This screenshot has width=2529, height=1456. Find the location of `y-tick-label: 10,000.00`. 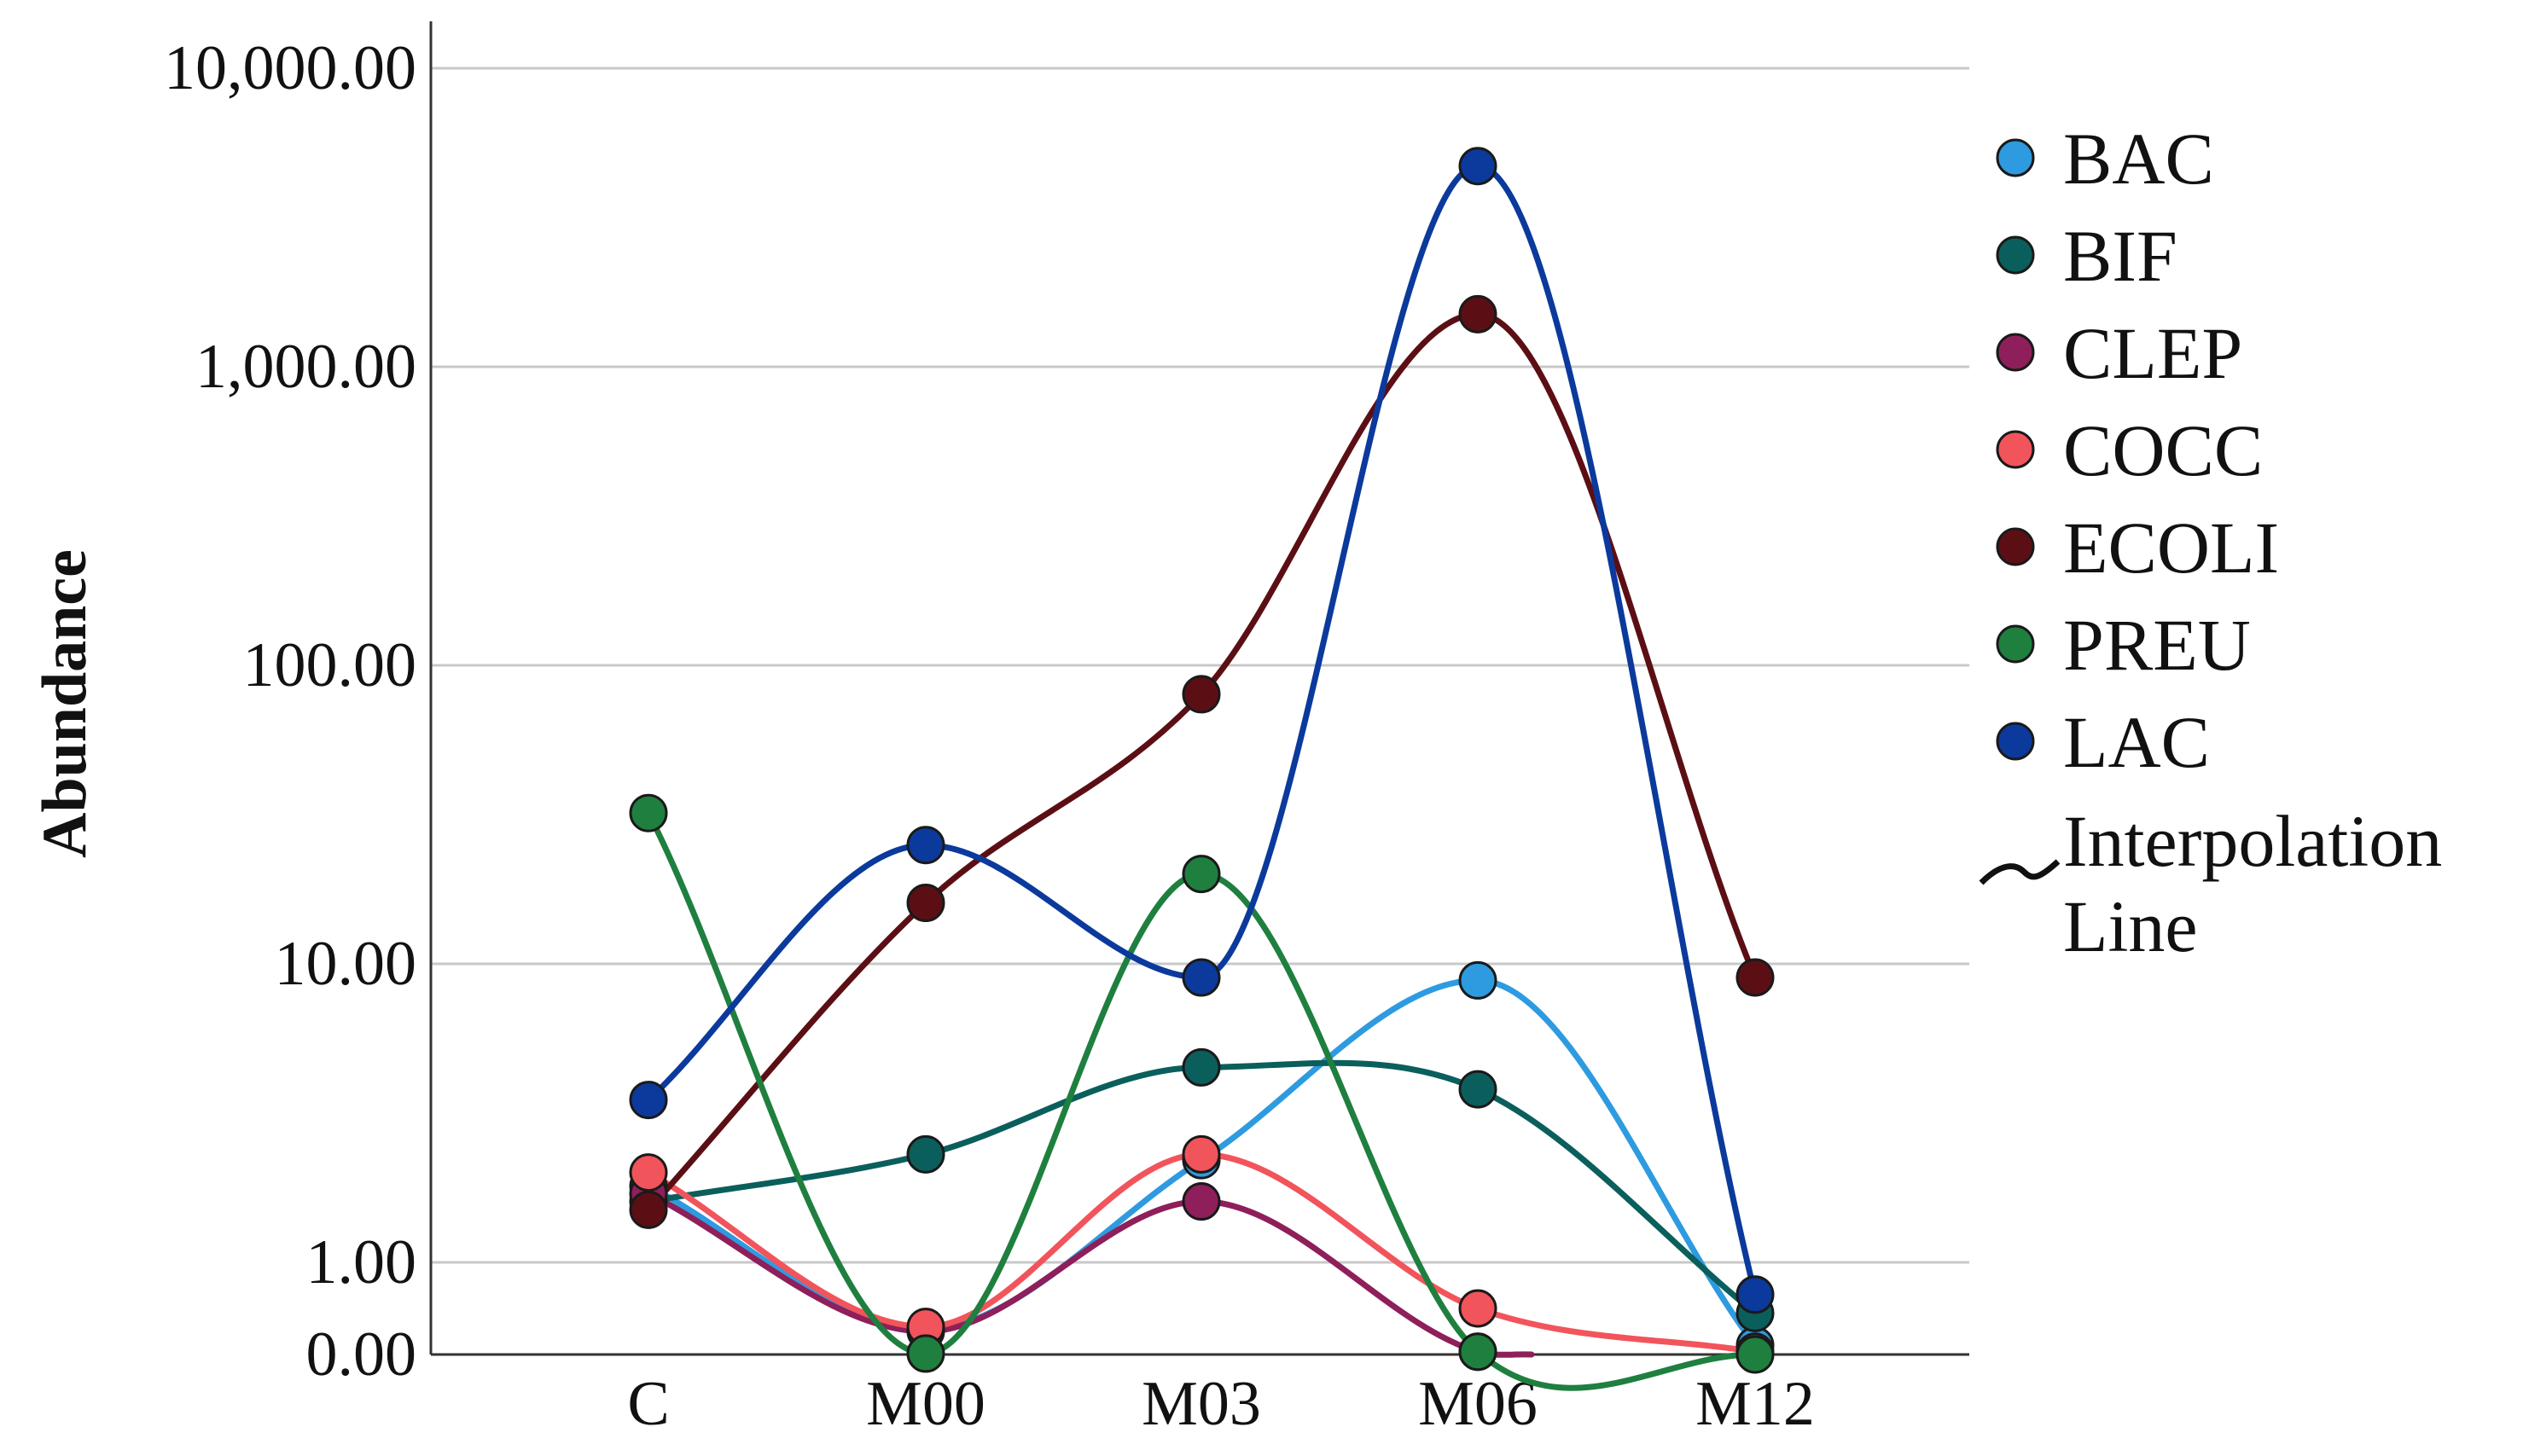

y-tick-label: 10,000.00 is located at coordinates (290, 68).